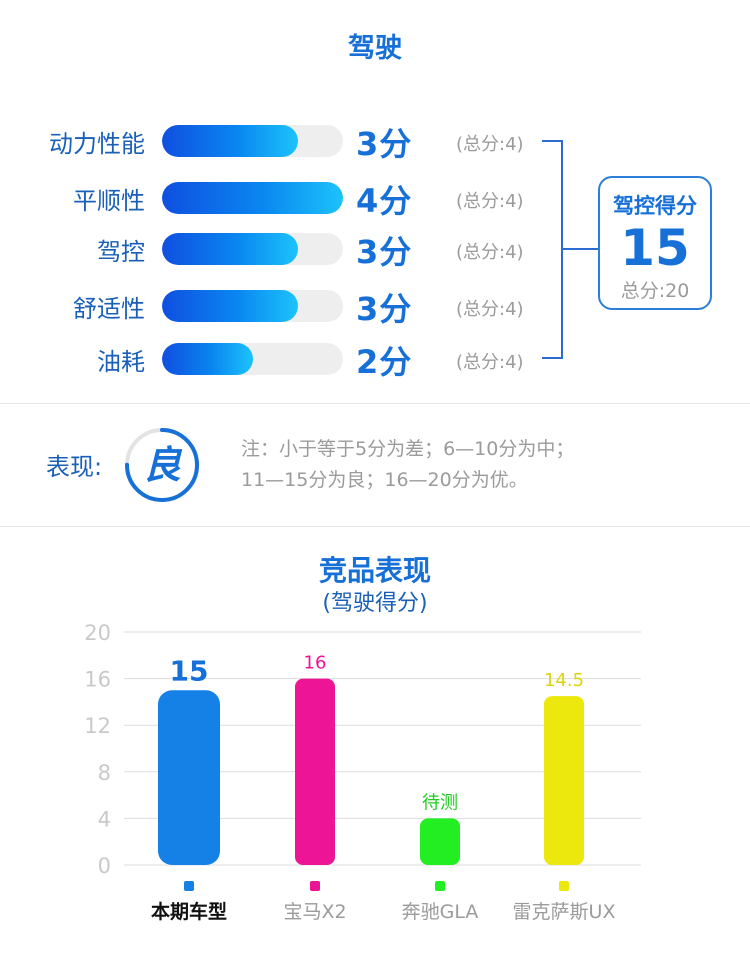 Image resolution: width=750 pixels, height=969 pixels. I want to click on data-label: 待测, so click(440, 802).